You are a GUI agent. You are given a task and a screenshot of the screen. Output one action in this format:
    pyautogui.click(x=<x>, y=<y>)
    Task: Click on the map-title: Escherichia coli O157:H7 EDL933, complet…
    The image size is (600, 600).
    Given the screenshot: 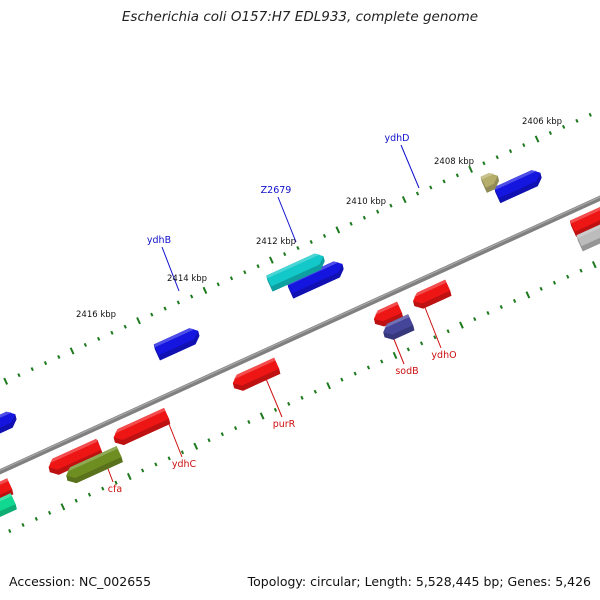 What is the action you would take?
    pyautogui.click(x=300, y=17)
    